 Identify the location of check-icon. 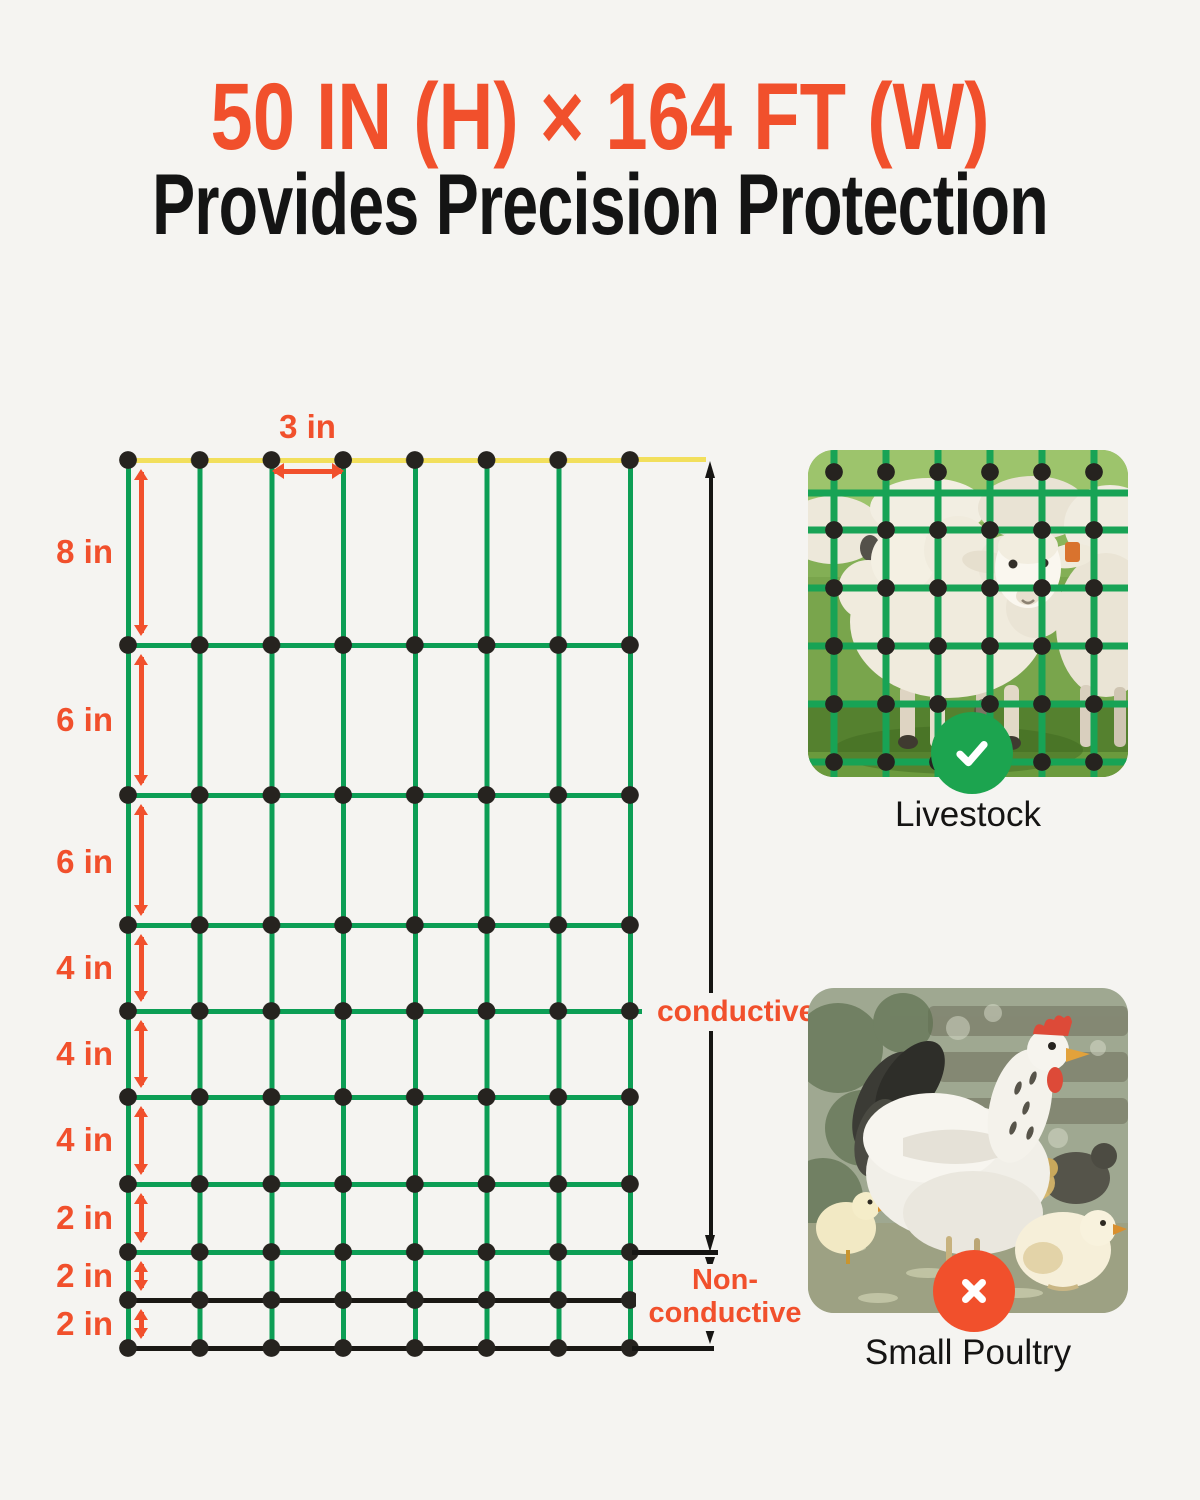
(972, 754).